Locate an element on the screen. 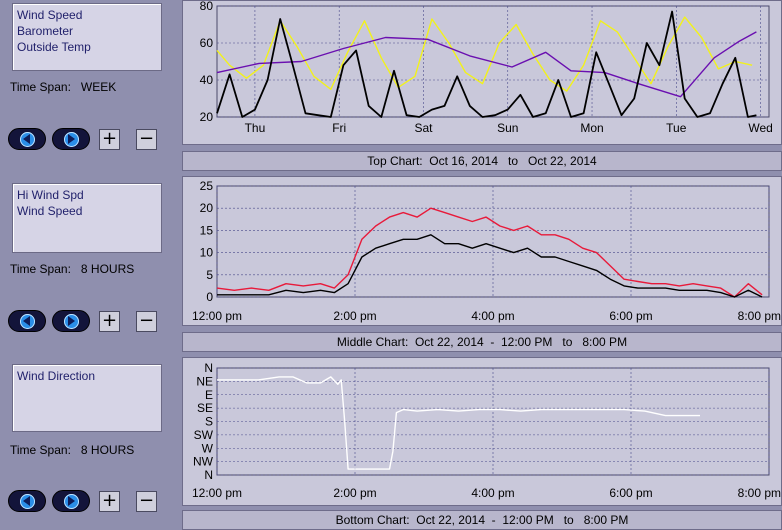  y-tick-label: 60 is located at coordinates (207, 43).